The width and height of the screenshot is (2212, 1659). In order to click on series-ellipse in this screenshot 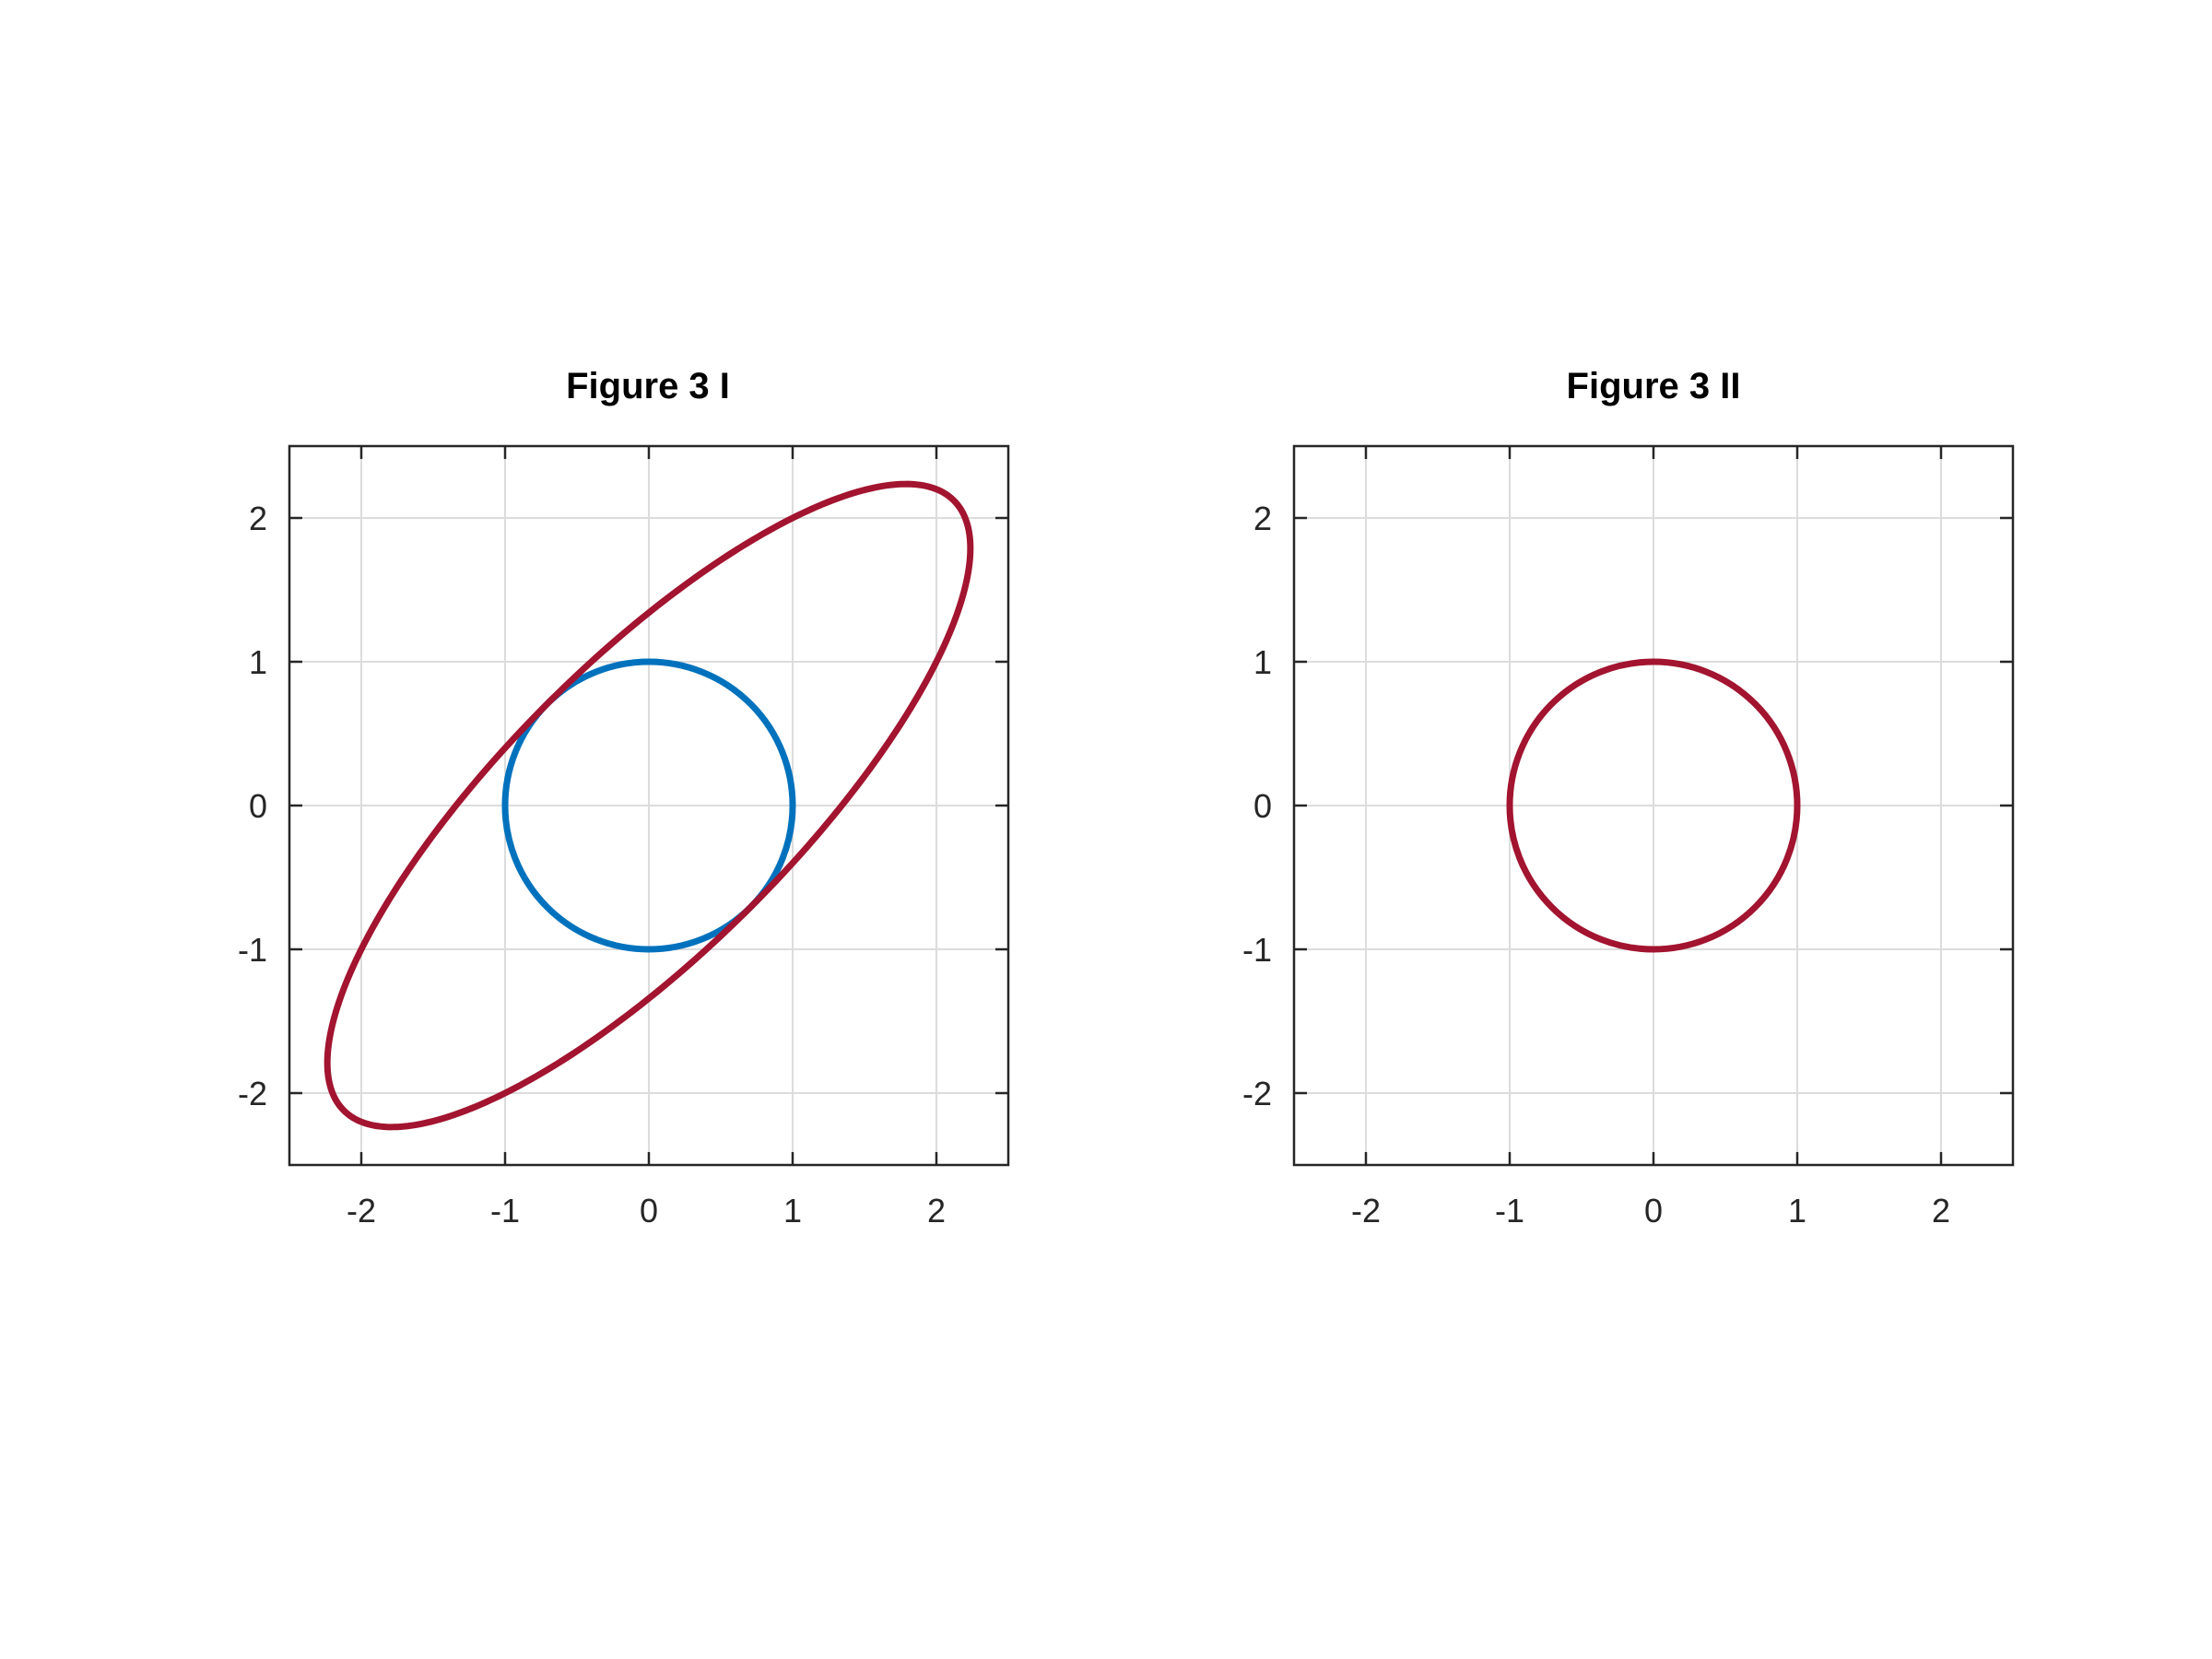, I will do `click(649, 805)`.